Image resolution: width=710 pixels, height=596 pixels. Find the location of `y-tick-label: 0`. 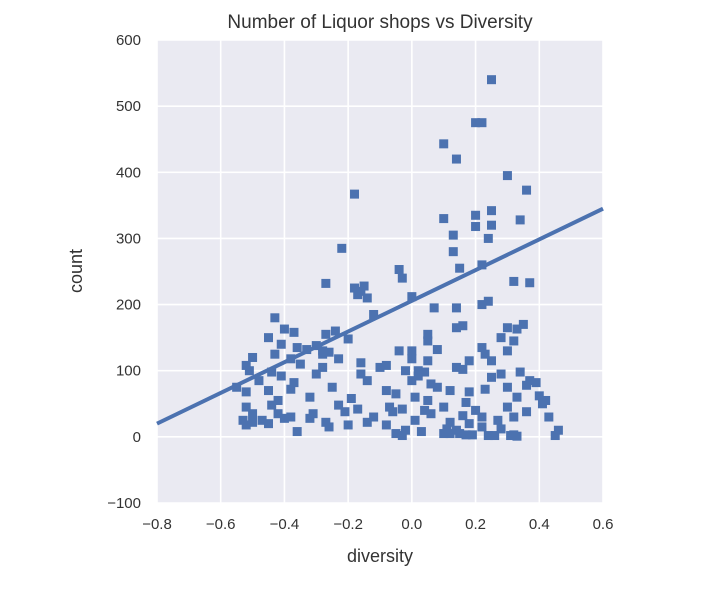

y-tick-label: 0 is located at coordinates (137, 437).